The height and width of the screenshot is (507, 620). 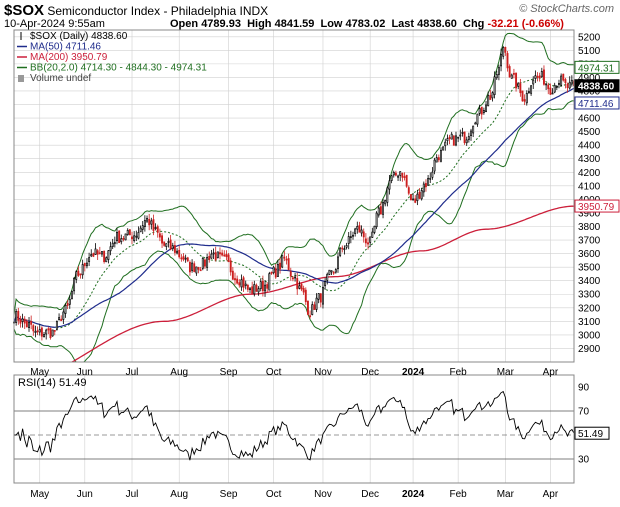 I want to click on price-tick-label: 3300, so click(x=589, y=295).